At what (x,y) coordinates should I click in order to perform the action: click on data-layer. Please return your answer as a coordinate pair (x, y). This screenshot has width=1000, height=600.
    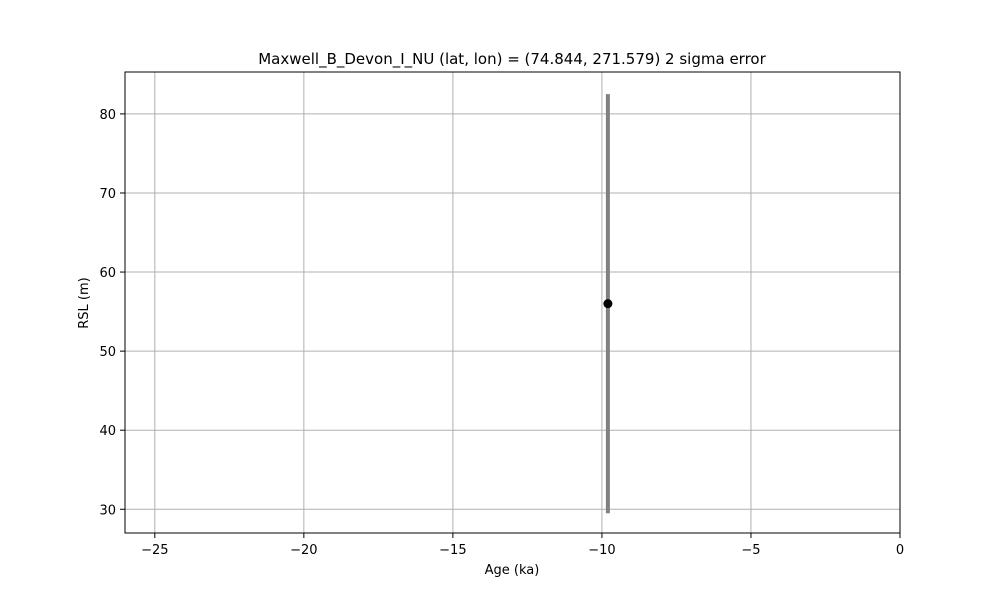
    Looking at the image, I should click on (608, 304).